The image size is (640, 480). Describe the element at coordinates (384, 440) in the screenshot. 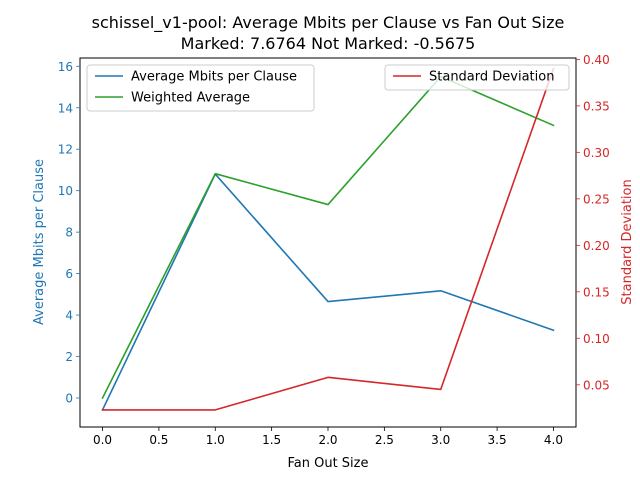

I see `x-tick-label: 2.5` at that location.